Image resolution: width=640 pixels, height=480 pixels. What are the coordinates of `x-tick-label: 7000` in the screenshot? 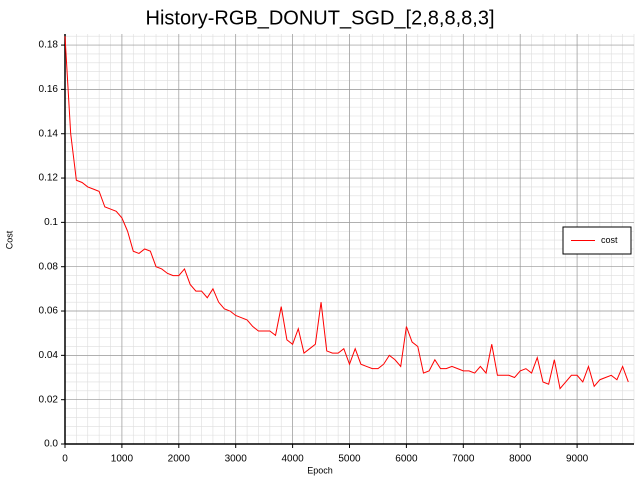 It's located at (463, 459).